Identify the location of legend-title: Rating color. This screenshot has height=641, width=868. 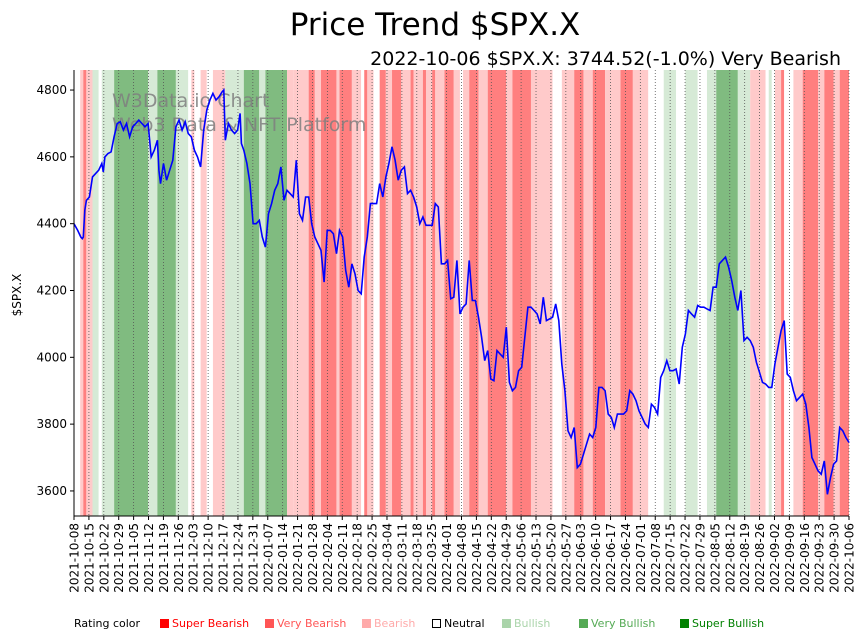
(107, 623).